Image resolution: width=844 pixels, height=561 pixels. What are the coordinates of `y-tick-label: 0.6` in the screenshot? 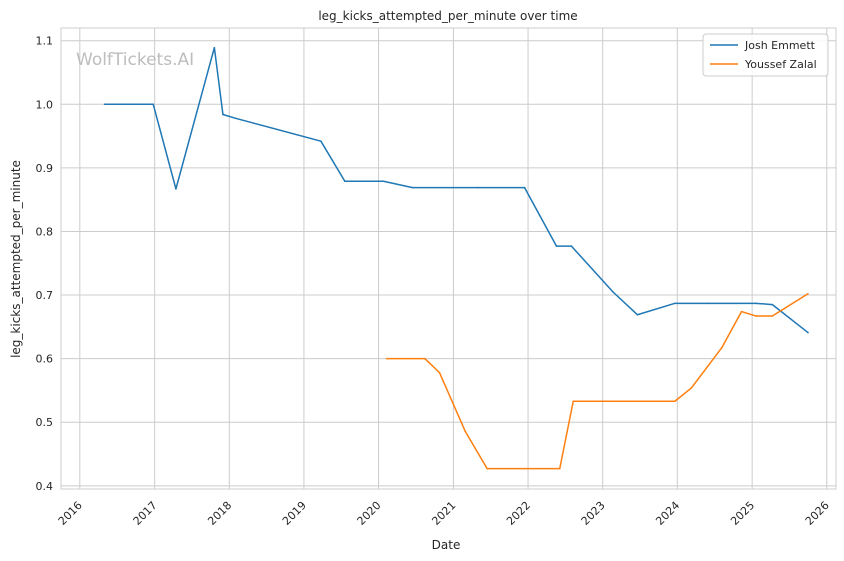 It's located at (45, 359).